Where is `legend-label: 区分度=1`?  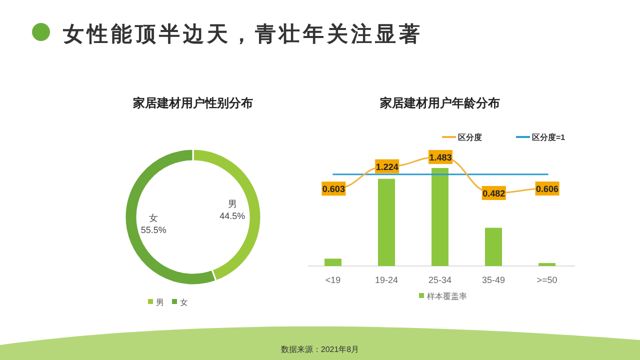 legend-label: 区分度=1 is located at coordinates (549, 137).